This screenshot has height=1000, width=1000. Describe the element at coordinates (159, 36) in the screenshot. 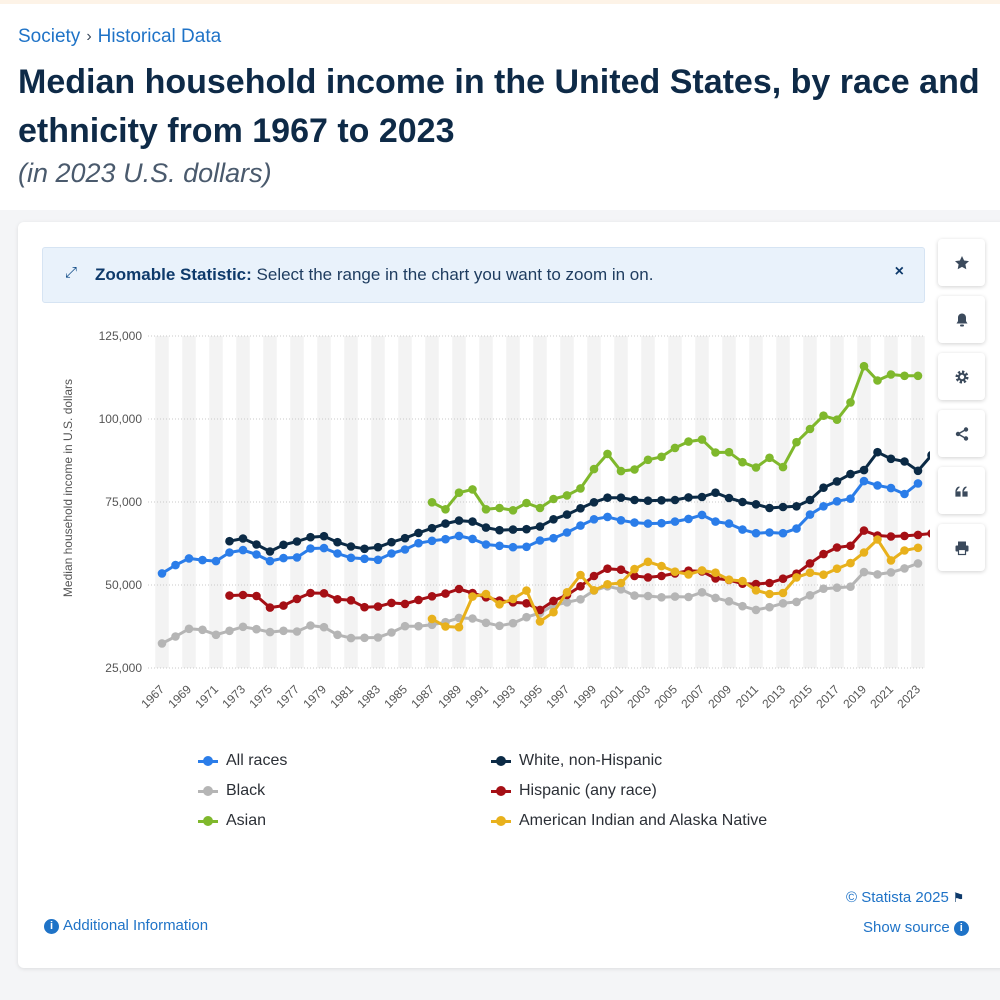

I see `breadcrumb-current-link: Historical Data` at that location.